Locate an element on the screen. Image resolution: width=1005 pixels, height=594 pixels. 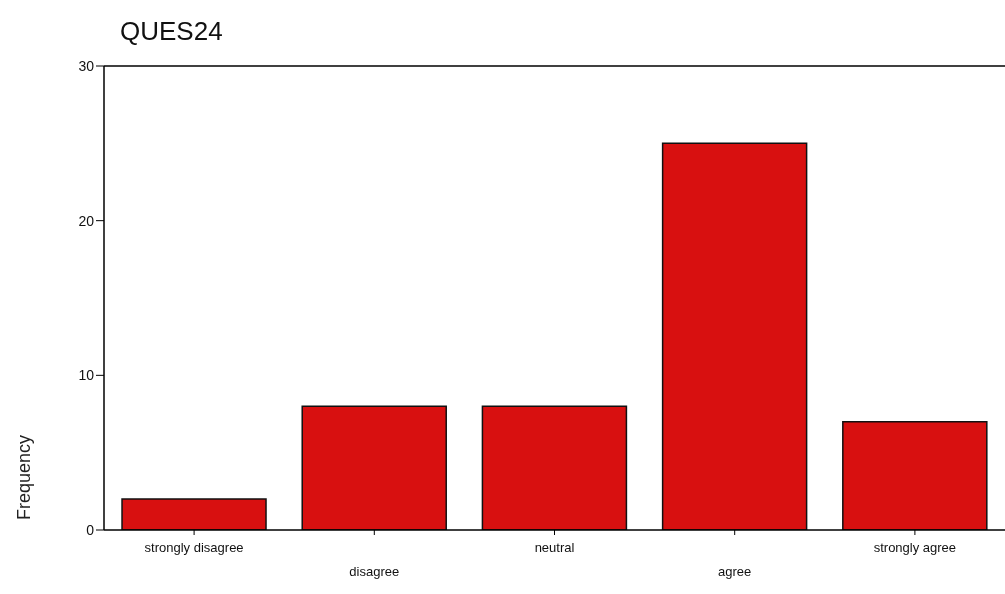
x-tick-label: agree is located at coordinates (735, 571).